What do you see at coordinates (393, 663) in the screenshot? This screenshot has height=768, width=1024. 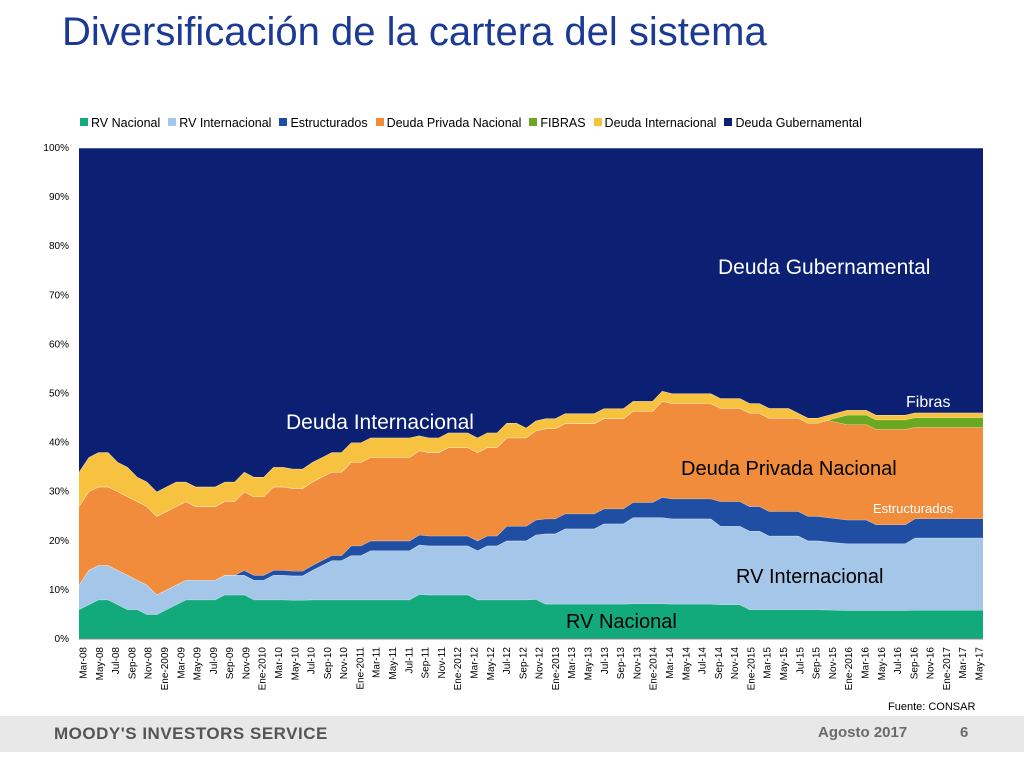 I see `x-tick-label: May-11` at bounding box center [393, 663].